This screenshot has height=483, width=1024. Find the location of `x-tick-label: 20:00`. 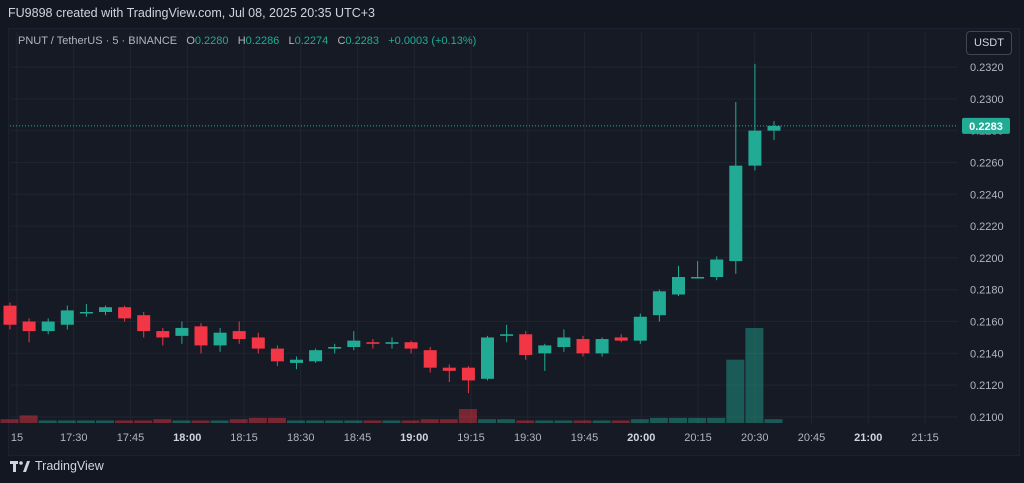

x-tick-label: 20:00 is located at coordinates (641, 438).